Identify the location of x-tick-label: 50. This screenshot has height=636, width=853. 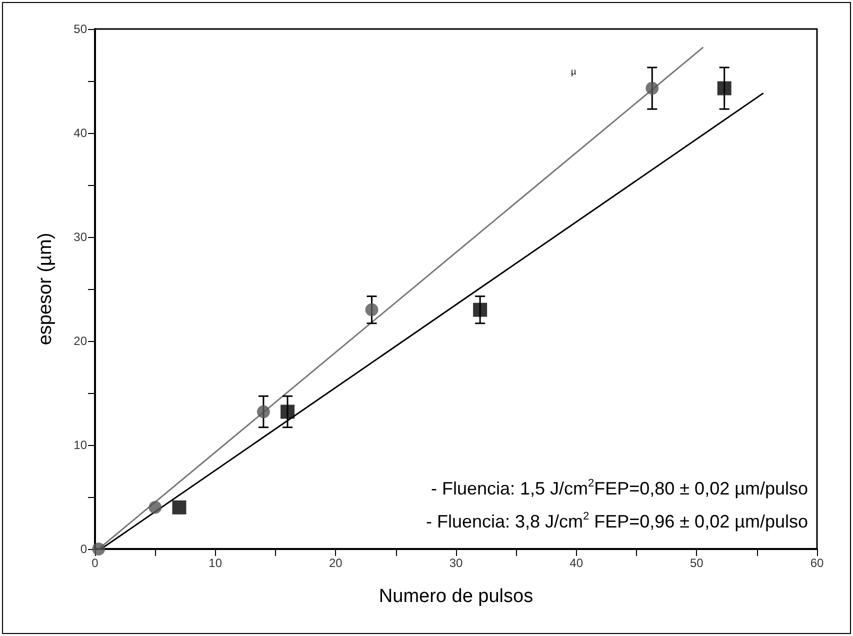
(697, 563).